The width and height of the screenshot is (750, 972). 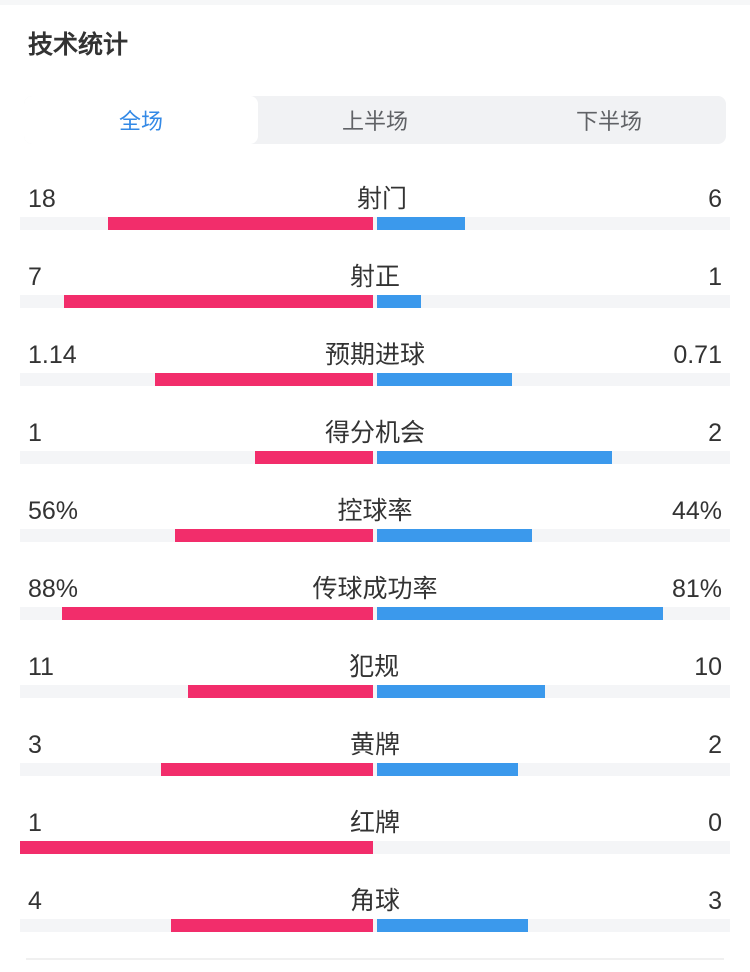 I want to click on stat-label: 红牌, so click(x=374, y=823).